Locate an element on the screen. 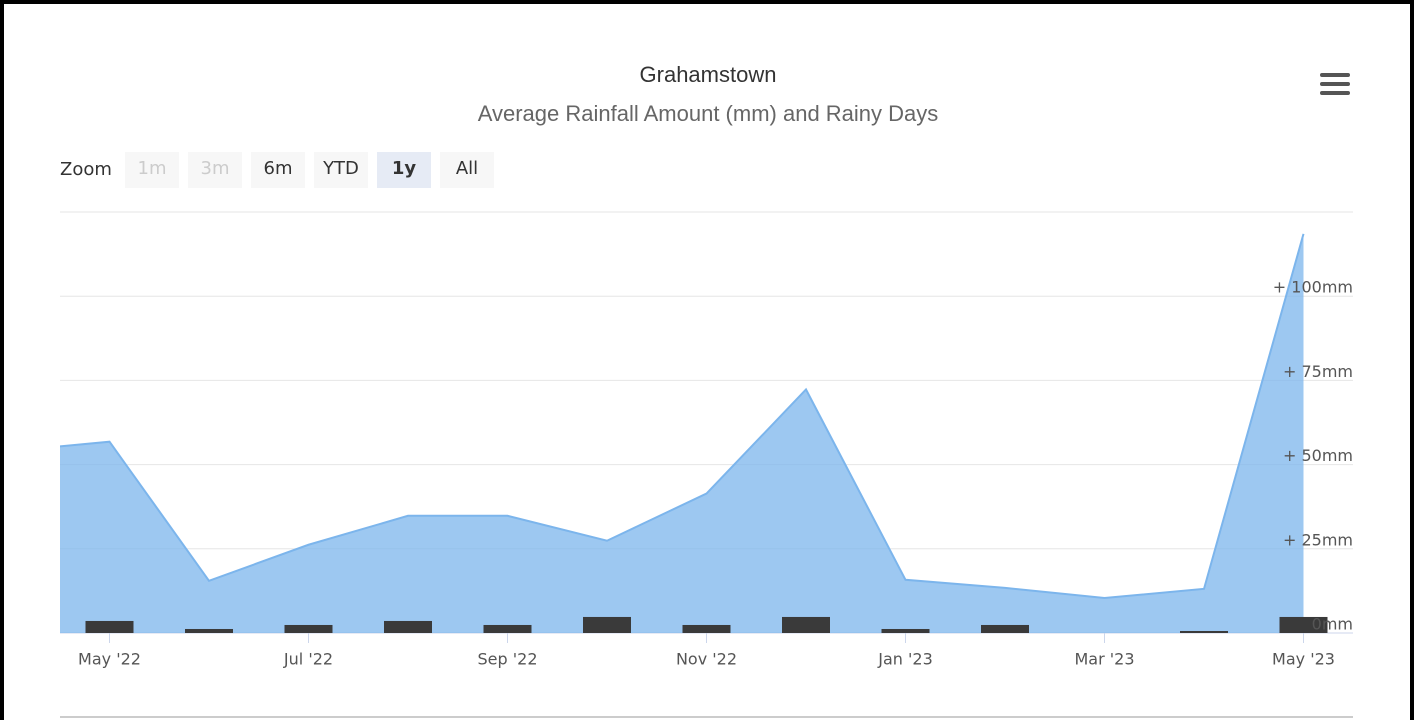 The width and height of the screenshot is (1414, 720). zoom-label: Zoom is located at coordinates (86, 169).